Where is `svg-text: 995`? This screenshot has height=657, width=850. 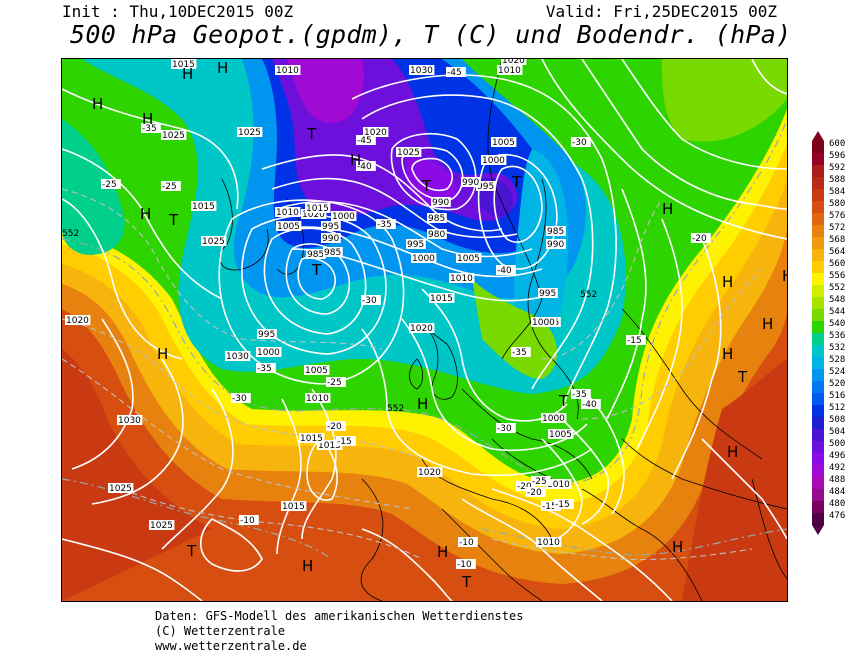 svg-text: 995 is located at coordinates (266, 335).